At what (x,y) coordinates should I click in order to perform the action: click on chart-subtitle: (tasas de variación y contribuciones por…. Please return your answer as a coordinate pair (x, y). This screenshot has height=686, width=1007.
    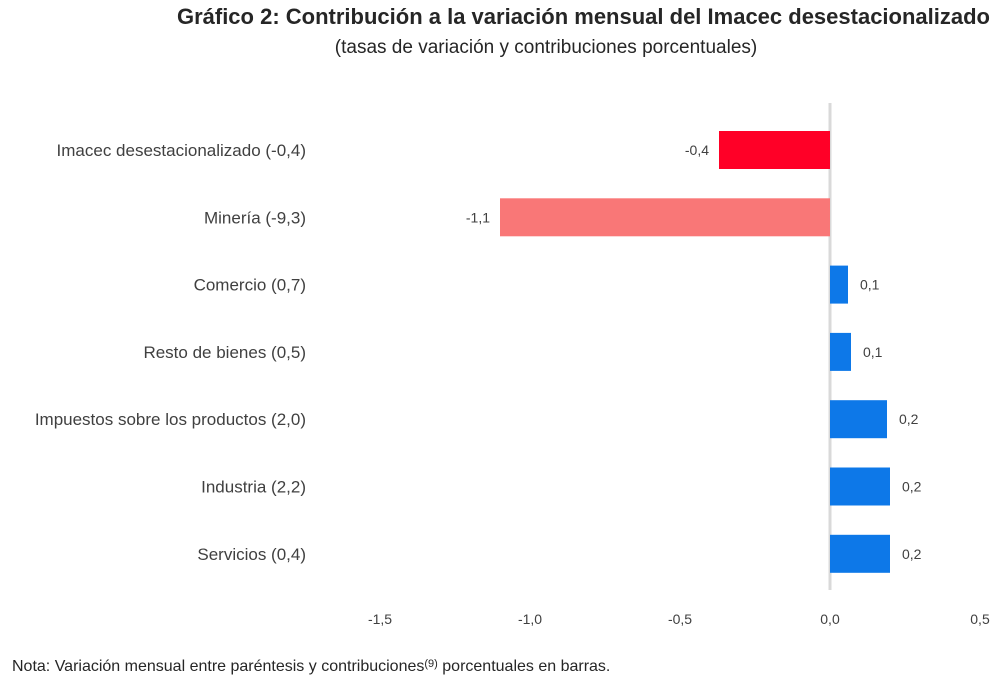
    Looking at the image, I should click on (546, 47).